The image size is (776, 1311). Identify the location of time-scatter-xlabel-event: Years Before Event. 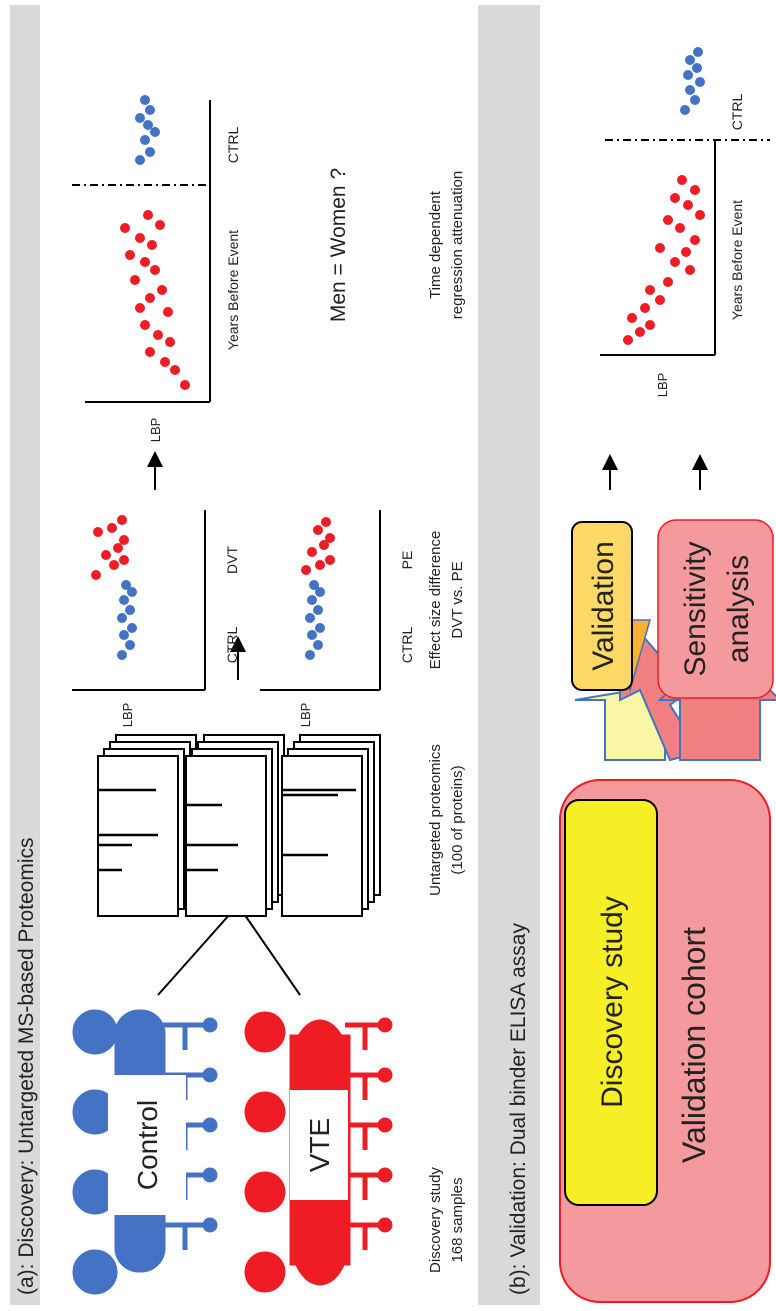
(233, 290).